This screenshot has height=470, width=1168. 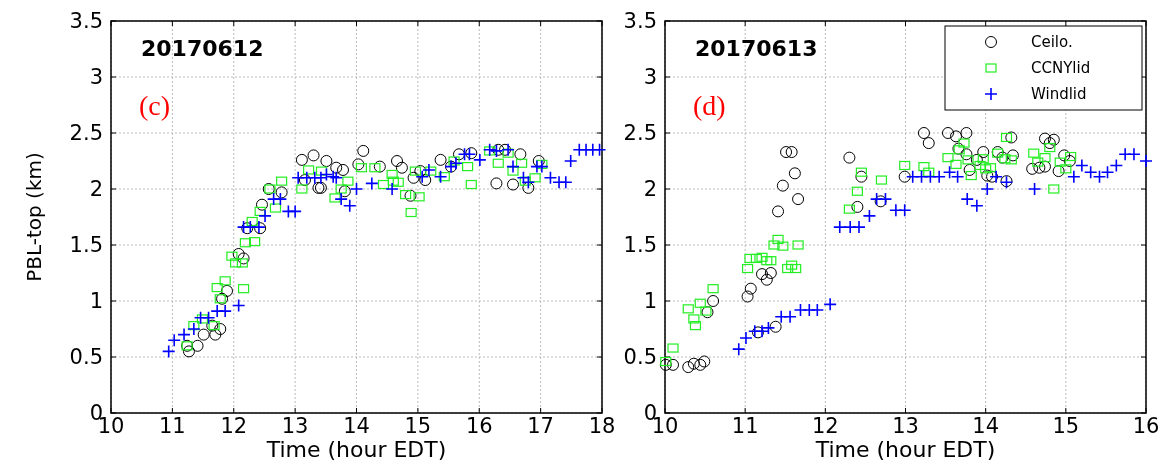 What do you see at coordinates (96, 77) in the screenshot?
I see `y-tick-label: 3` at bounding box center [96, 77].